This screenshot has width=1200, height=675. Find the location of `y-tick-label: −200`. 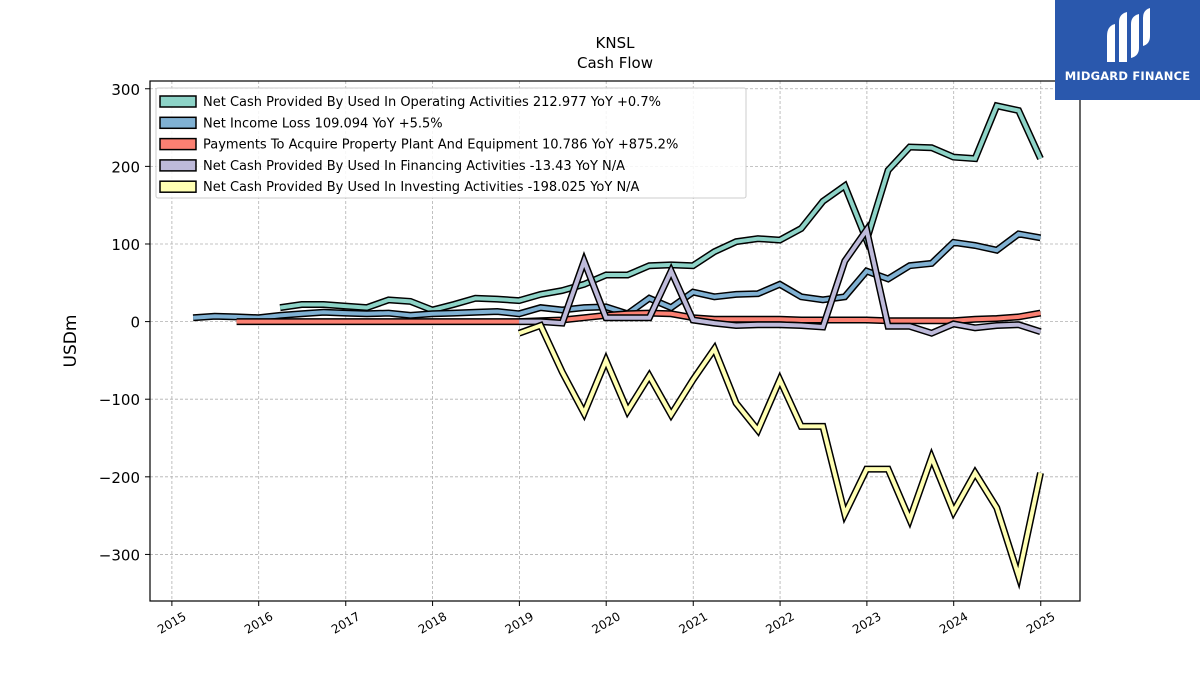

y-tick-label: −200 is located at coordinates (119, 478).